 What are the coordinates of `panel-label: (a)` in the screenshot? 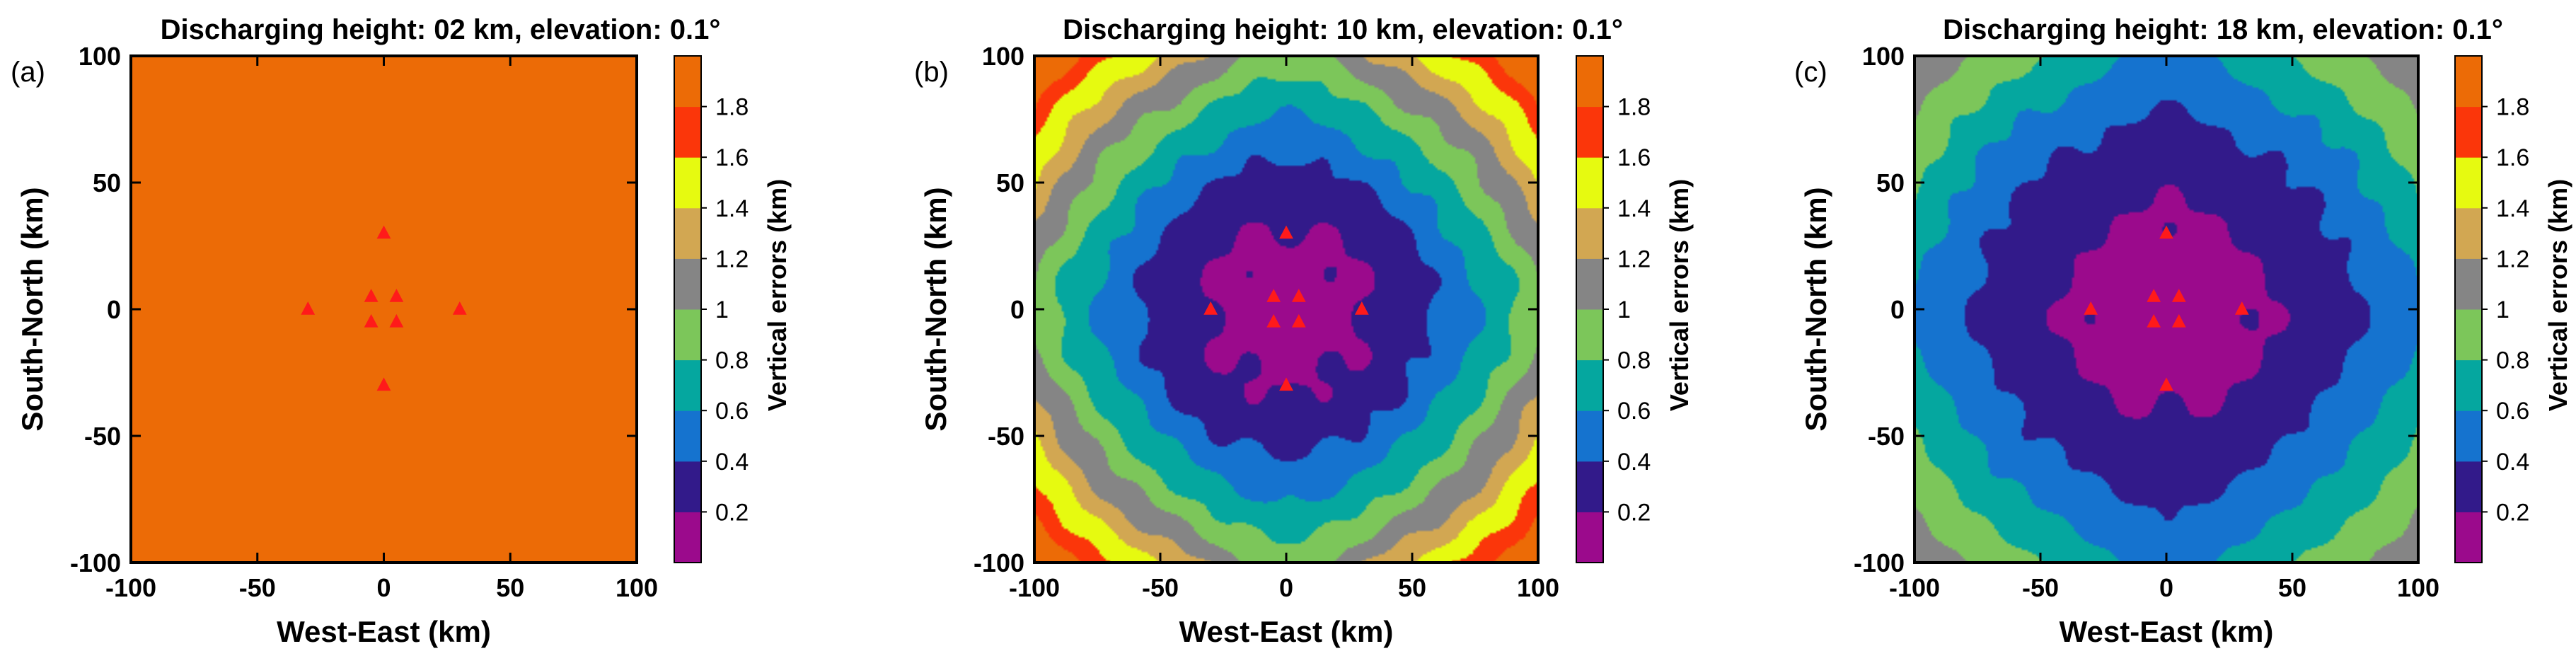 It's located at (28, 72).